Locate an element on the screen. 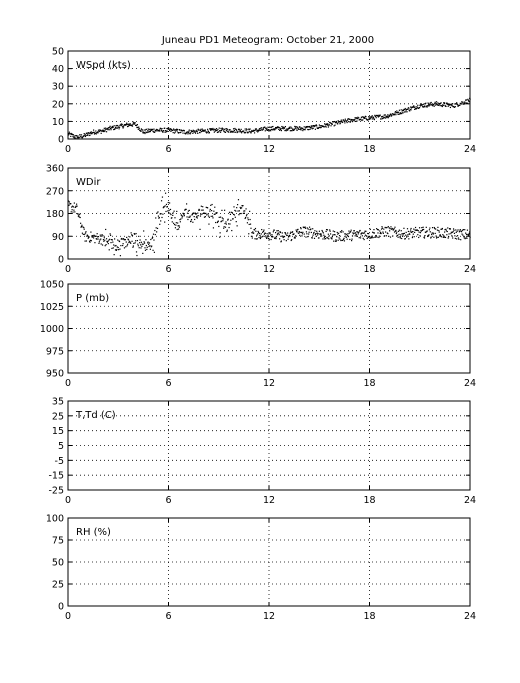  x-tick-label: 18 is located at coordinates (369, 383).